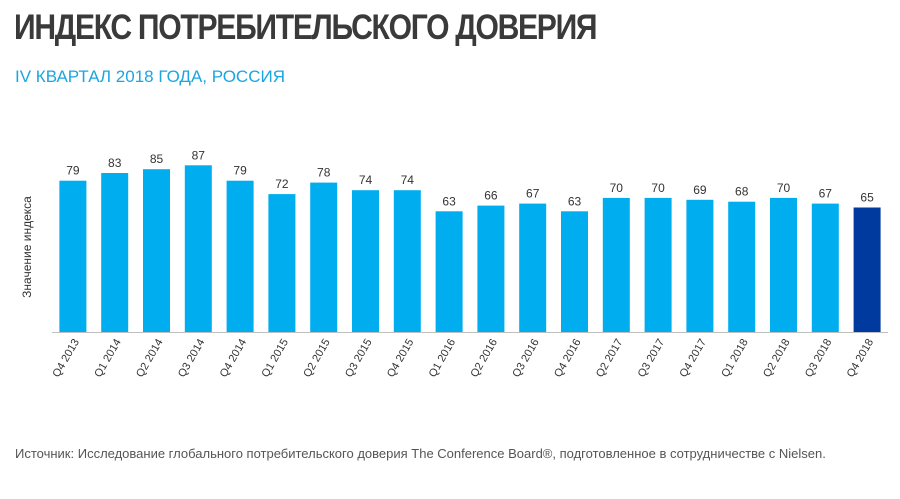  What do you see at coordinates (567, 358) in the screenshot?
I see `x-tick-label: Q4 2016` at bounding box center [567, 358].